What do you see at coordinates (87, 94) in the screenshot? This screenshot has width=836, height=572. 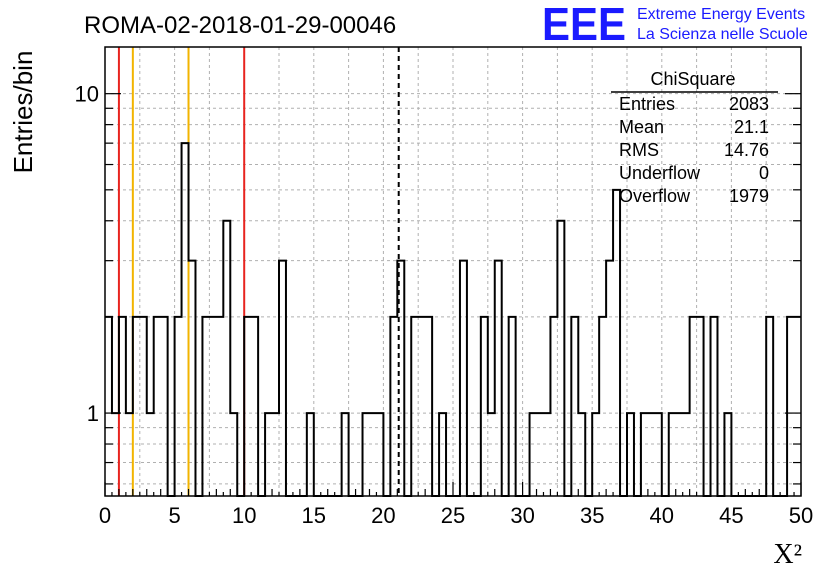 I see `y-tick-label: 10` at bounding box center [87, 94].